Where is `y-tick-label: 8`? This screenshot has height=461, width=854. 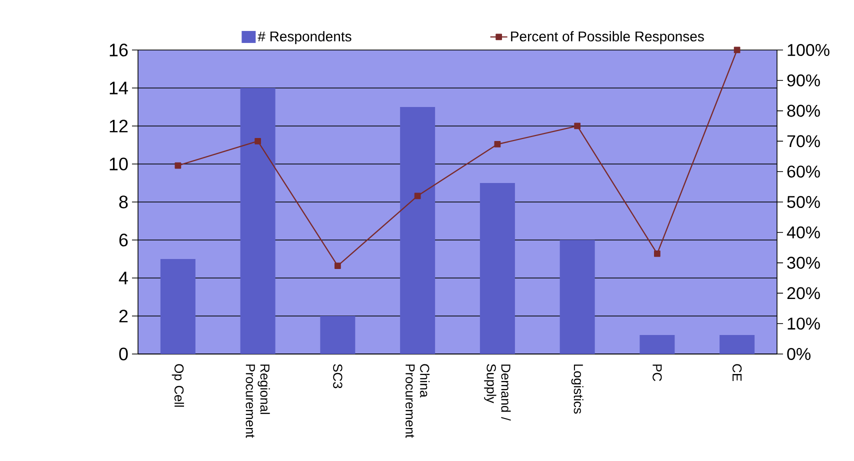 y-tick-label: 8 is located at coordinates (123, 202).